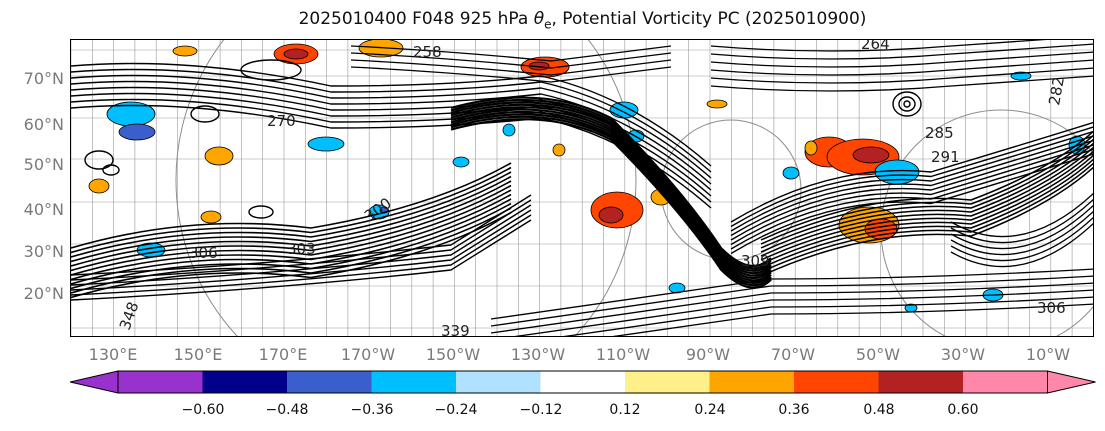 The height and width of the screenshot is (431, 1105). I want to click on contour-label: 306, so click(1051, 308).